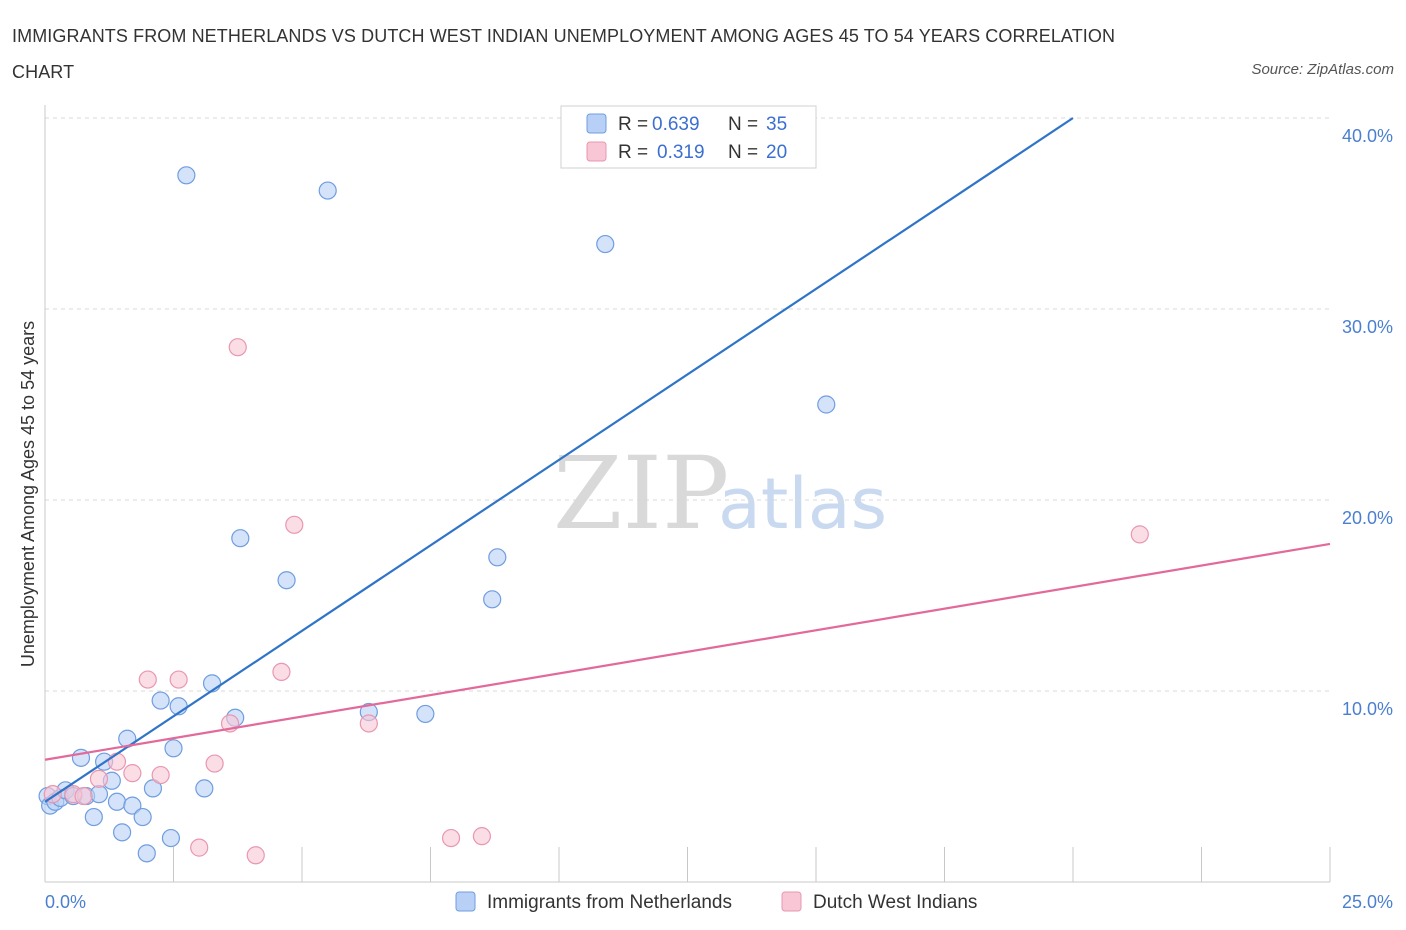 The image size is (1406, 930). What do you see at coordinates (743, 124) in the screenshot?
I see `legend-n-label-blue: N =` at bounding box center [743, 124].